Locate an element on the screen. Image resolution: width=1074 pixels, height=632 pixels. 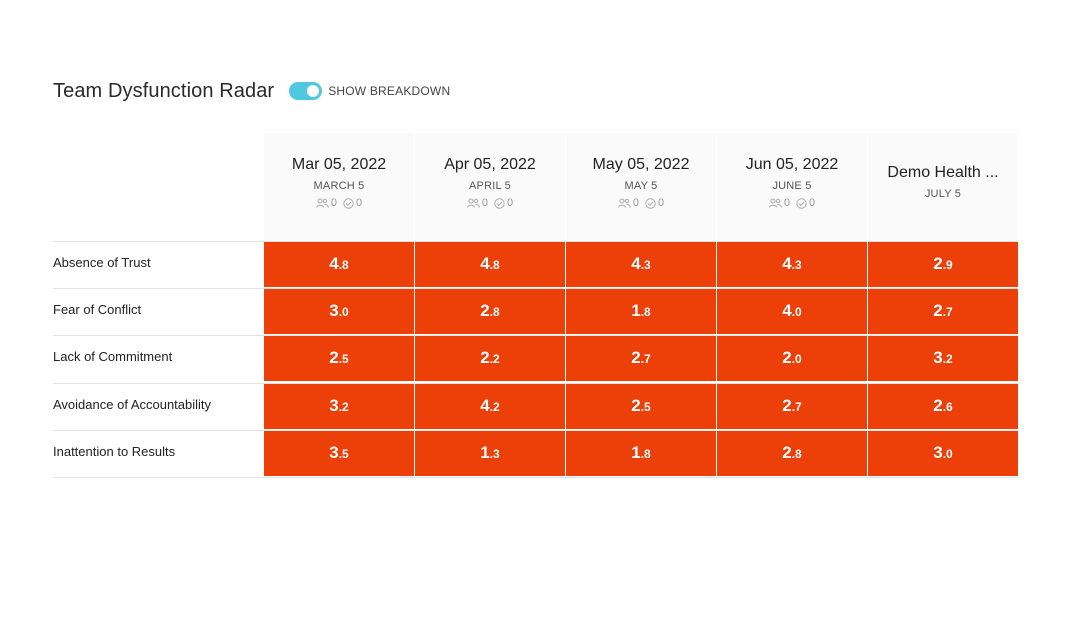
cell-score: 2.7 is located at coordinates (943, 310).